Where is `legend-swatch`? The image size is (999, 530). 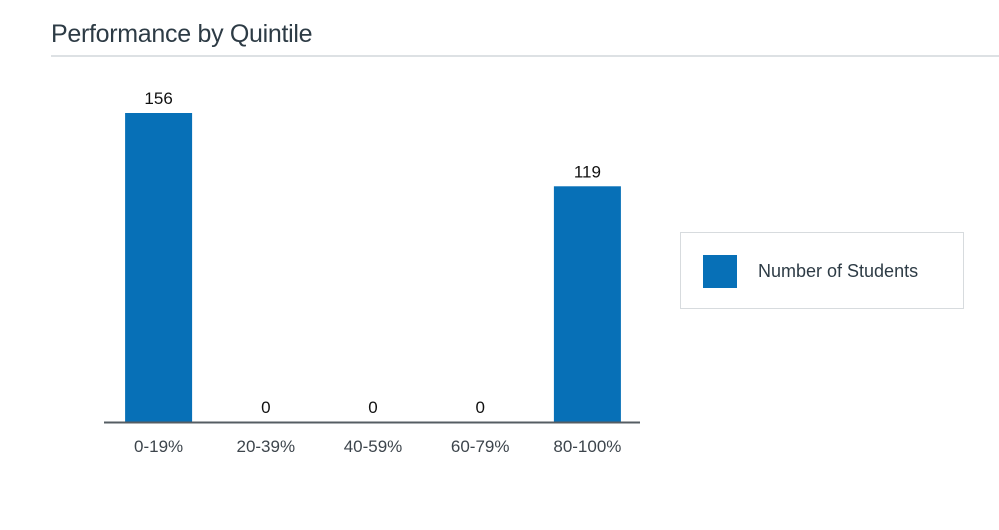 legend-swatch is located at coordinates (720, 271).